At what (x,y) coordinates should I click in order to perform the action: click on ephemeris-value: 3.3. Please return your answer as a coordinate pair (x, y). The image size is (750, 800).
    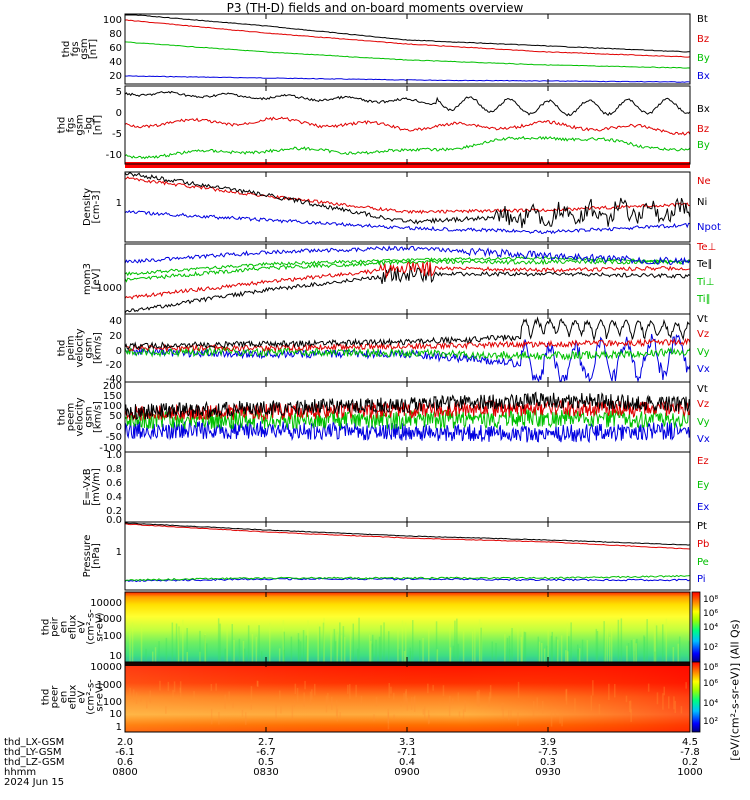
    Looking at the image, I should click on (407, 742).